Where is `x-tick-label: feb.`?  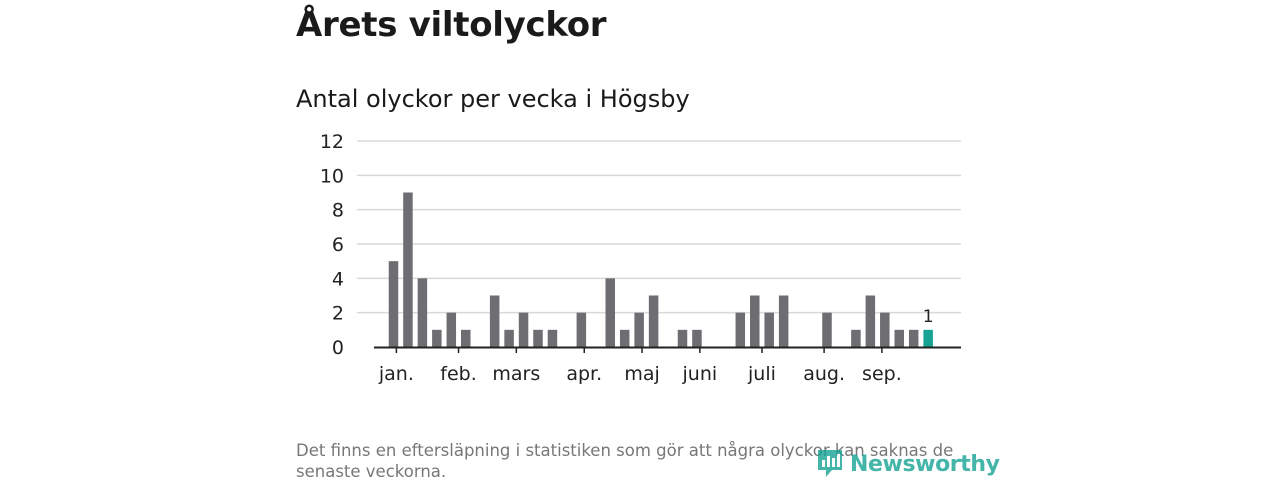 x-tick-label: feb. is located at coordinates (458, 374).